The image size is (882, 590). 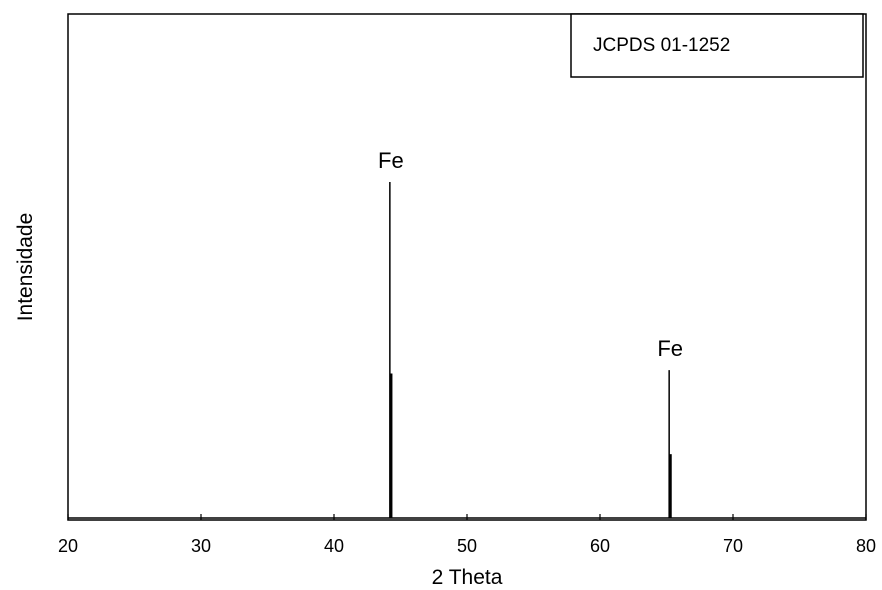 I want to click on x-tick-label-4: 60, so click(x=600, y=546).